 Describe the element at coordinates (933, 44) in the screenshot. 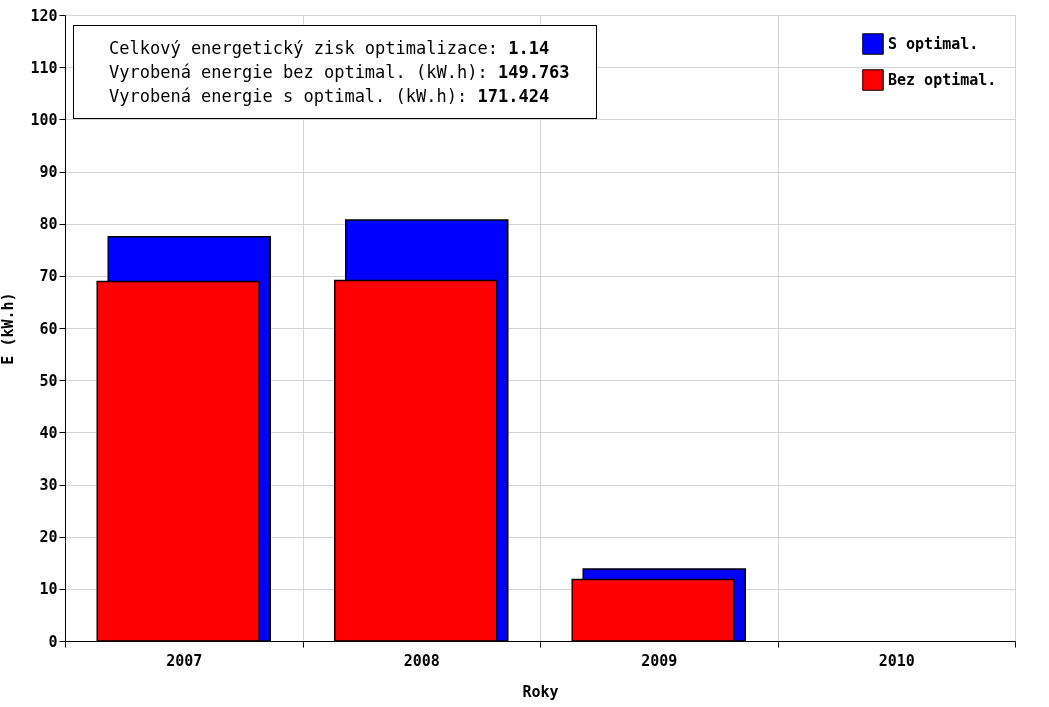

I see `legend-label: S optimal.` at that location.